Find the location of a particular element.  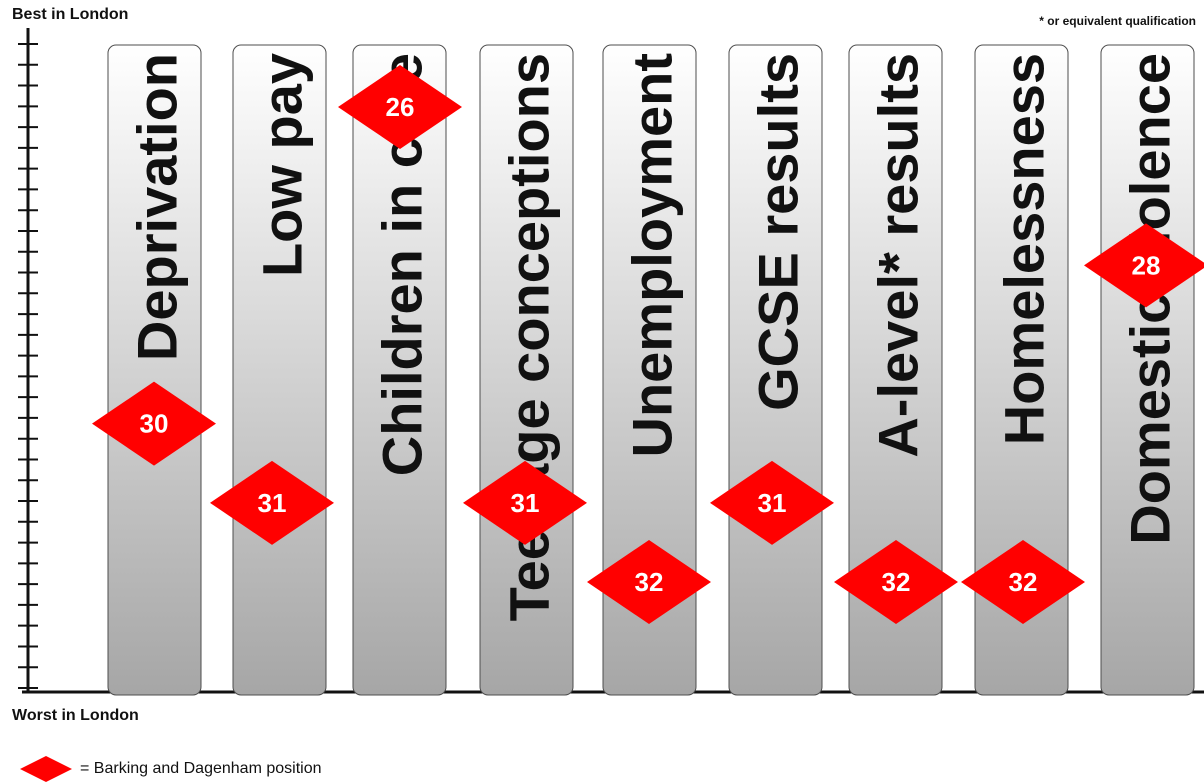

legend-label: = Barking and Dagenham position is located at coordinates (201, 768).